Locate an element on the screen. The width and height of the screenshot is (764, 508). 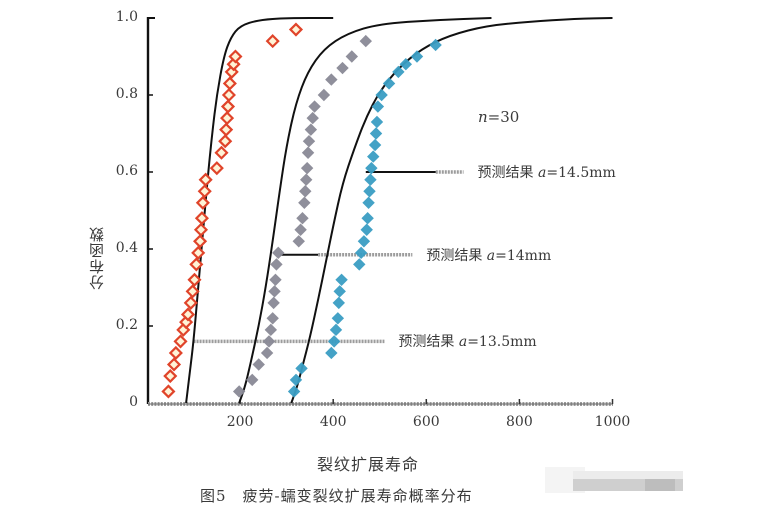
figure-caption: 图5 疲劳-蠕变裂纹扩展寿命概率分布 is located at coordinates (336, 496).